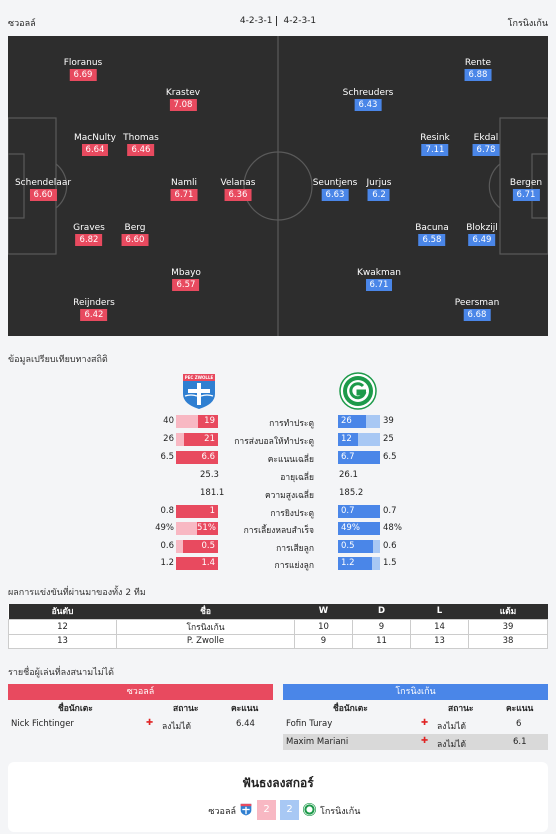 Image resolution: width=556 pixels, height=834 pixels. Describe the element at coordinates (526, 195) in the screenshot. I see `player-rating: 6.71` at that location.